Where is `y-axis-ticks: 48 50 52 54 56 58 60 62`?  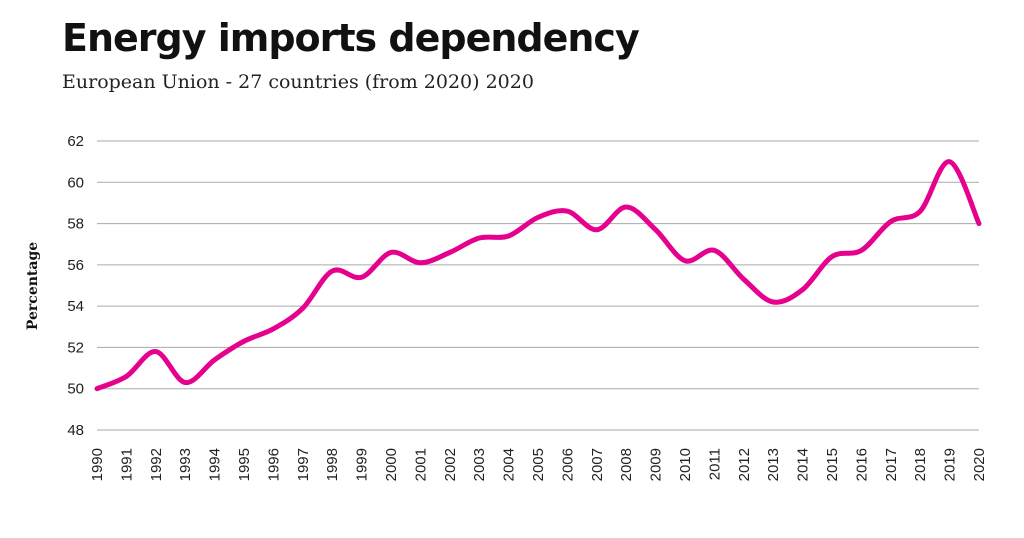 y-axis-ticks: 48 50 52 54 56 58 60 62 is located at coordinates (75, 286).